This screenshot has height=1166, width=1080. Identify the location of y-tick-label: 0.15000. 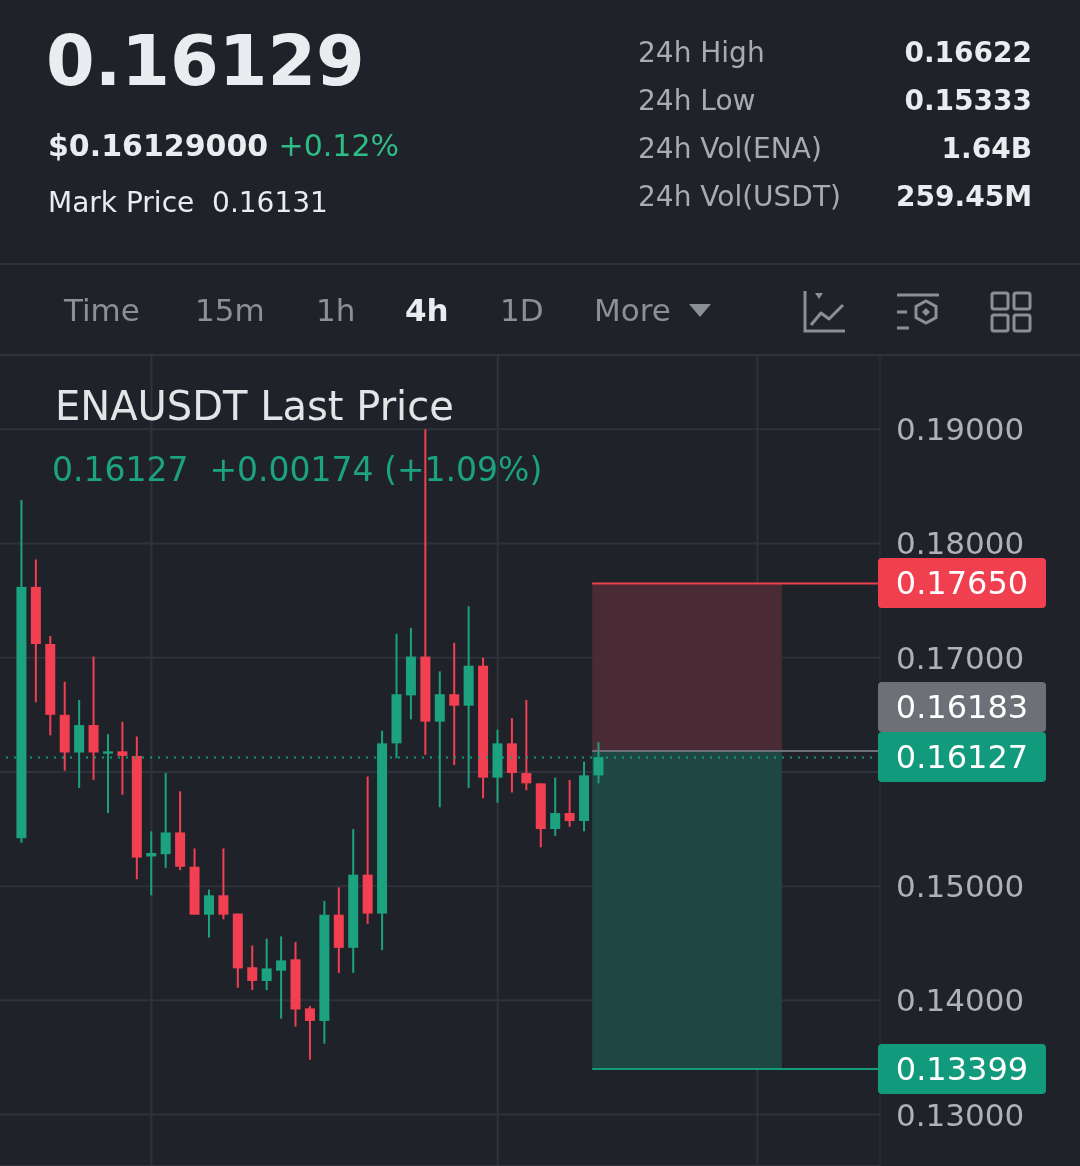
(960, 886).